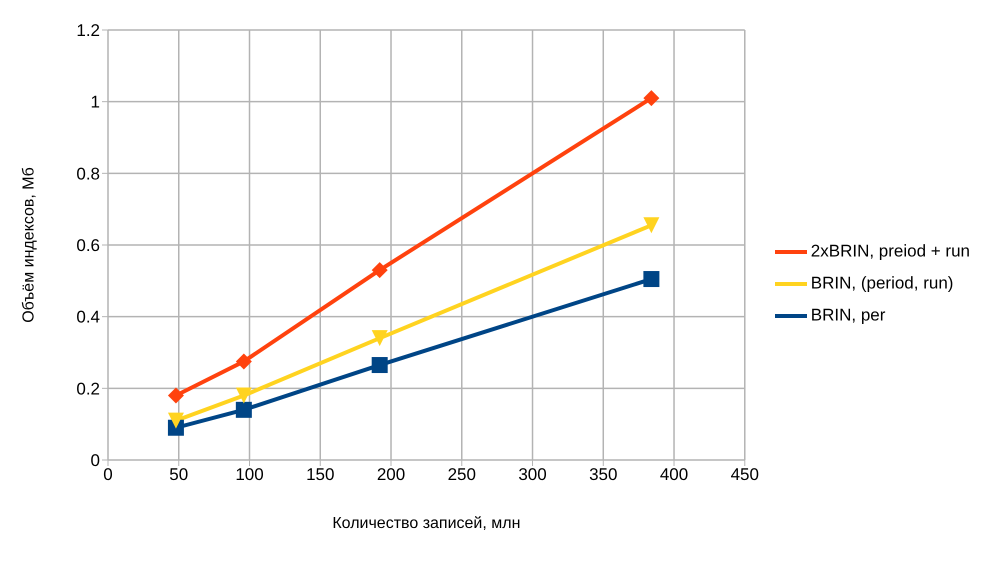  I want to click on x-axis-title: Количество записей, млн, so click(426, 523).